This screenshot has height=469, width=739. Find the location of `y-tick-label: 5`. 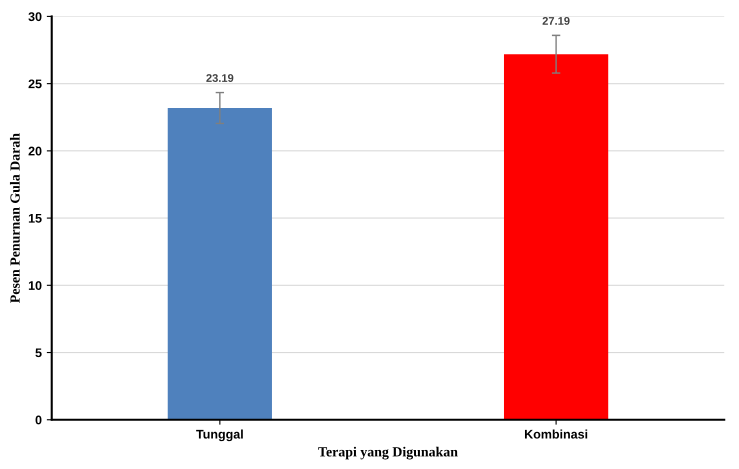

y-tick-label: 5 is located at coordinates (38, 353).